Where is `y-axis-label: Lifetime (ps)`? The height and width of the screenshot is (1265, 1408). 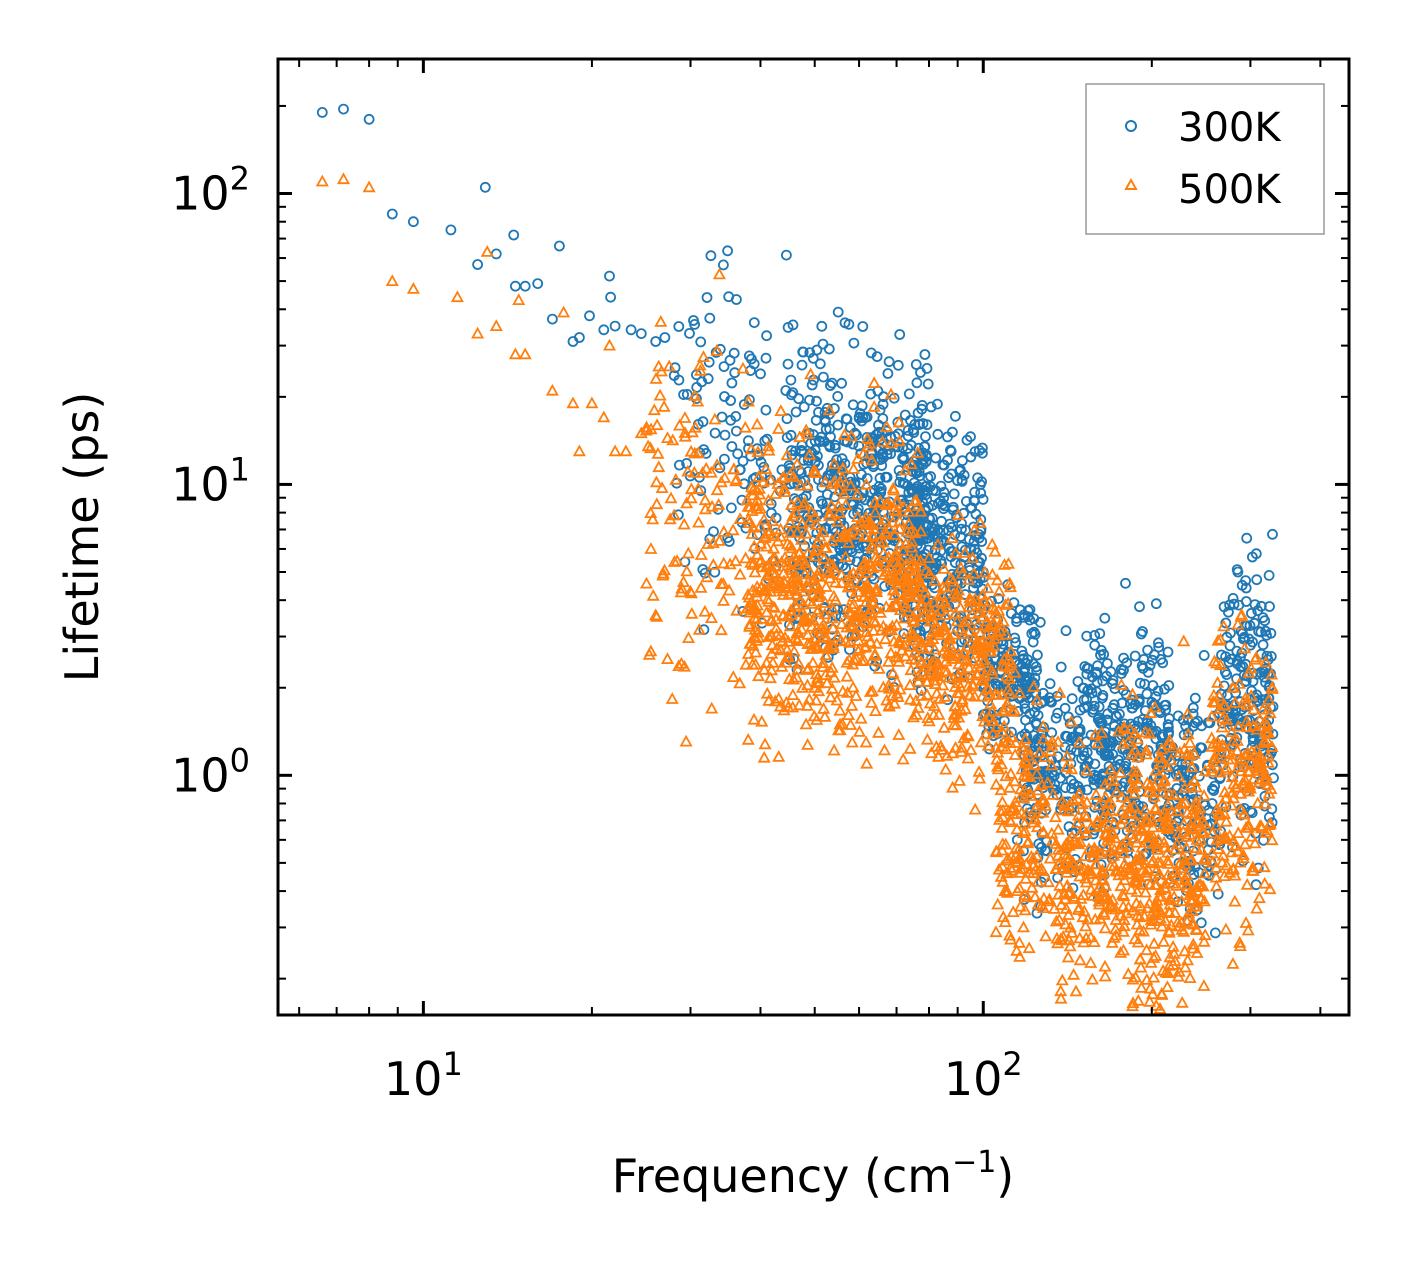
y-axis-label: Lifetime (ps) is located at coordinates (82, 537).